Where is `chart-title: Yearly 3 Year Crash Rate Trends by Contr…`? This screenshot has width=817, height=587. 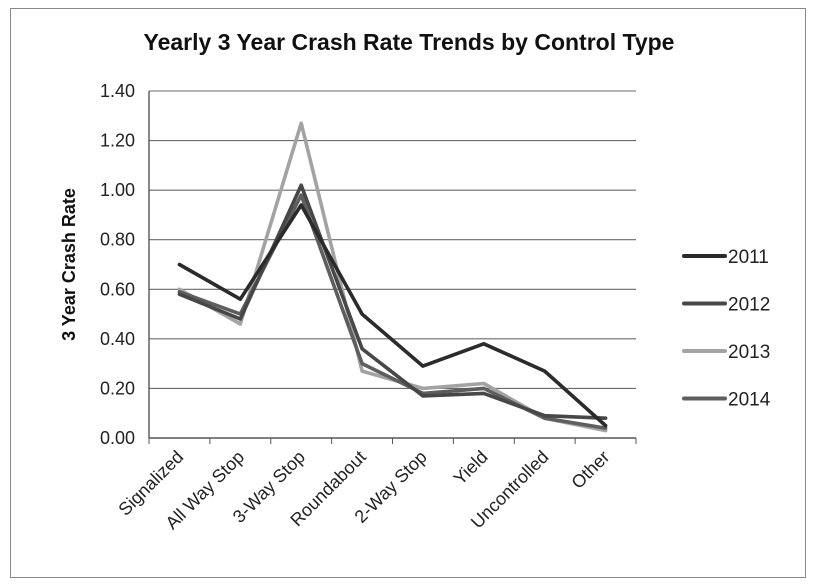 chart-title: Yearly 3 Year Crash Rate Trends by Contr… is located at coordinates (409, 42).